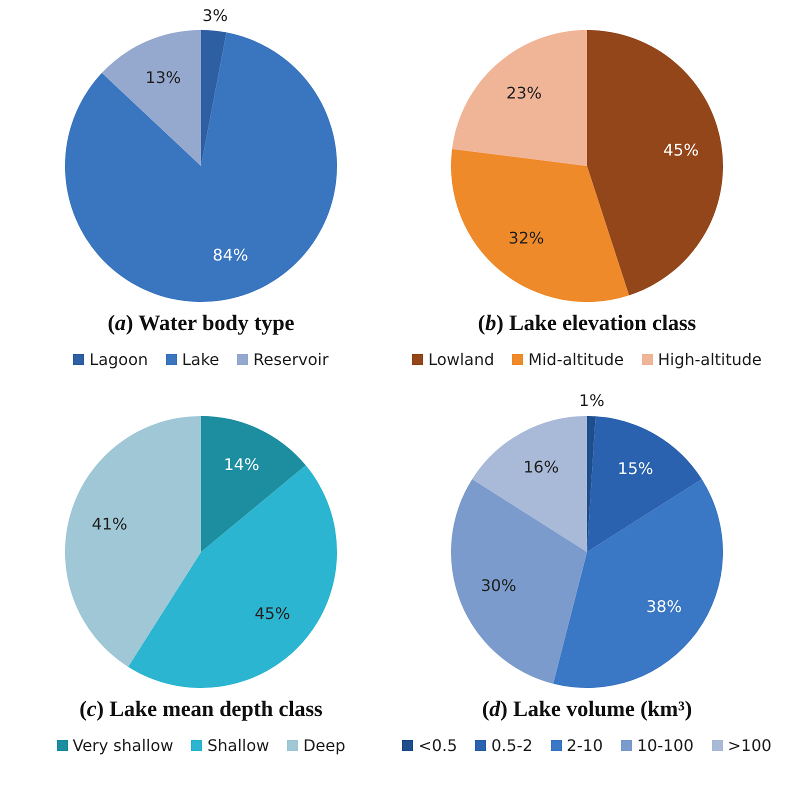 Image resolution: width=788 pixels, height=795 pixels. What do you see at coordinates (123, 745) in the screenshot?
I see `legend-label: Very shallow` at bounding box center [123, 745].